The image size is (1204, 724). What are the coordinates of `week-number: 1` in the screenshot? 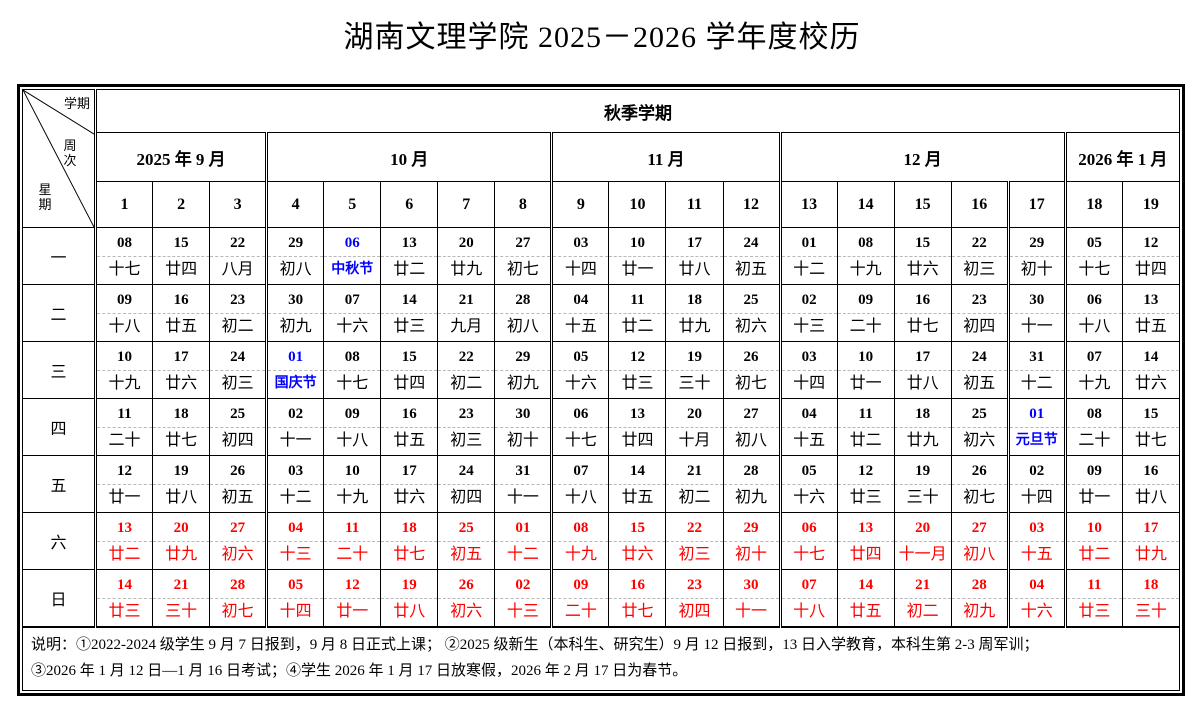 It's located at (123, 204).